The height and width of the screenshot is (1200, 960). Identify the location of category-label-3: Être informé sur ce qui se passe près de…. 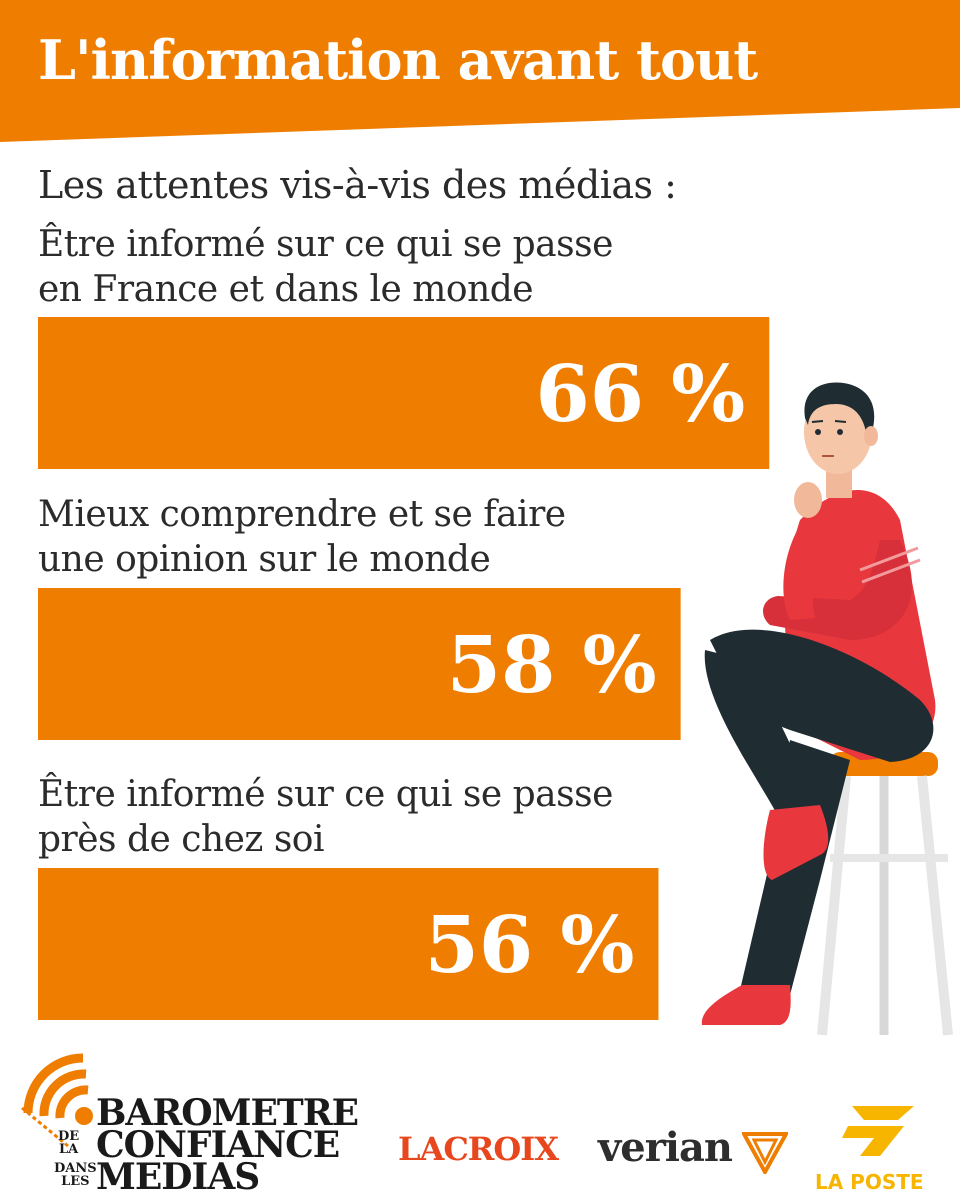
(325, 817).